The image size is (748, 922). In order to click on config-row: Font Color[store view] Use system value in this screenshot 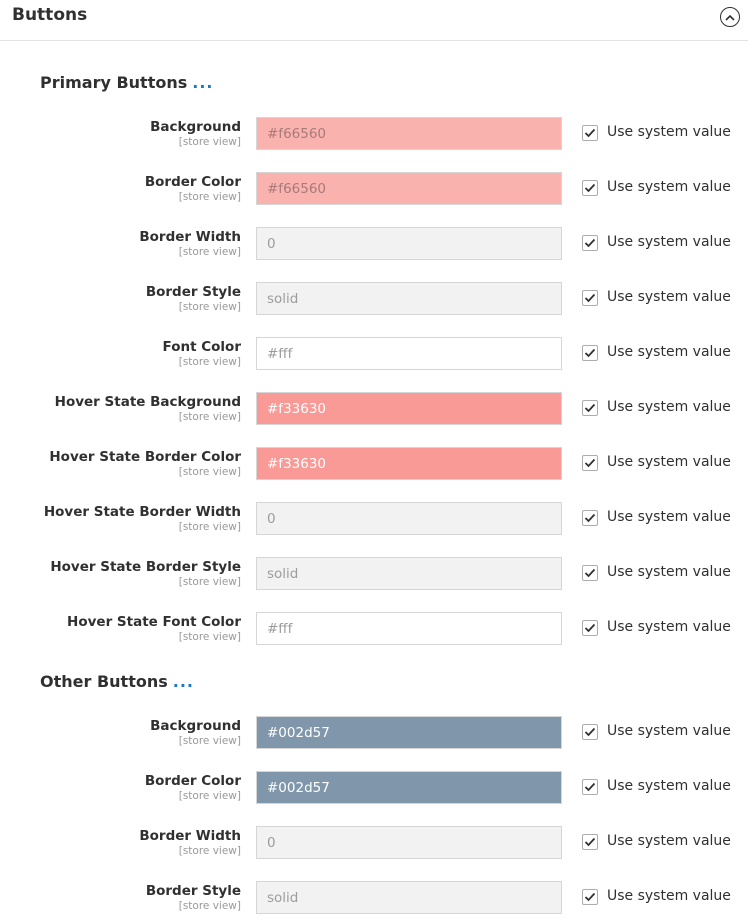, I will do `click(374, 353)`.